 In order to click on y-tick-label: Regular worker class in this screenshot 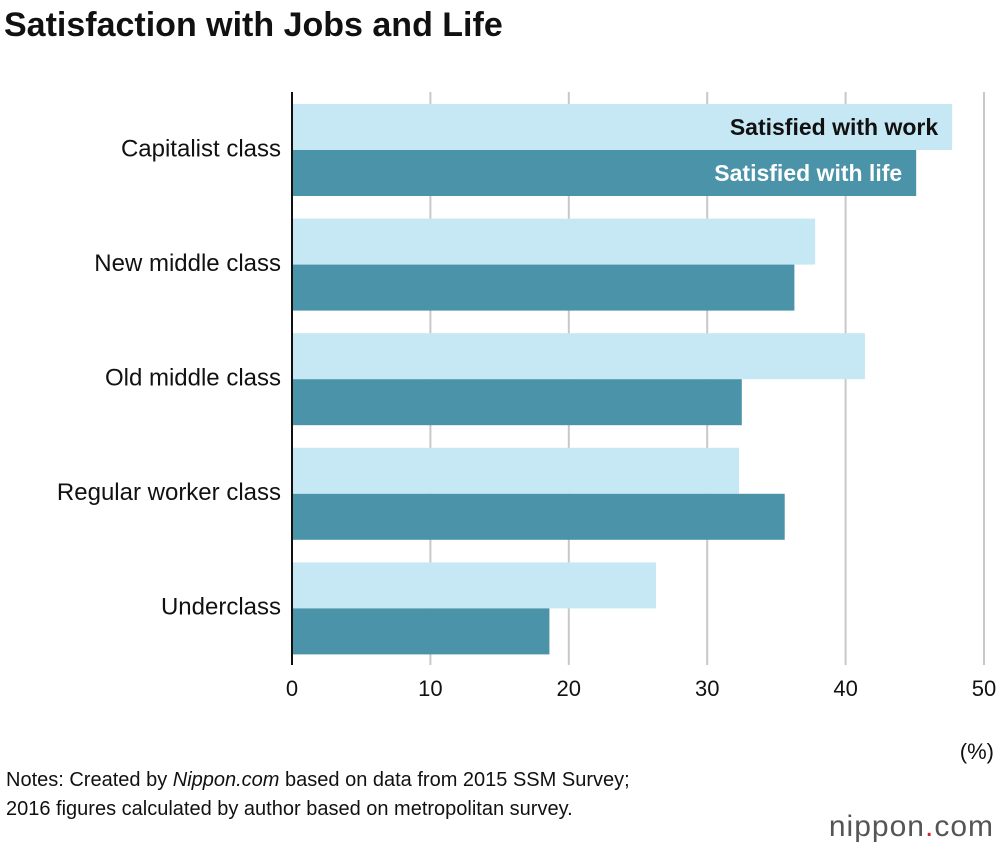, I will do `click(169, 492)`.